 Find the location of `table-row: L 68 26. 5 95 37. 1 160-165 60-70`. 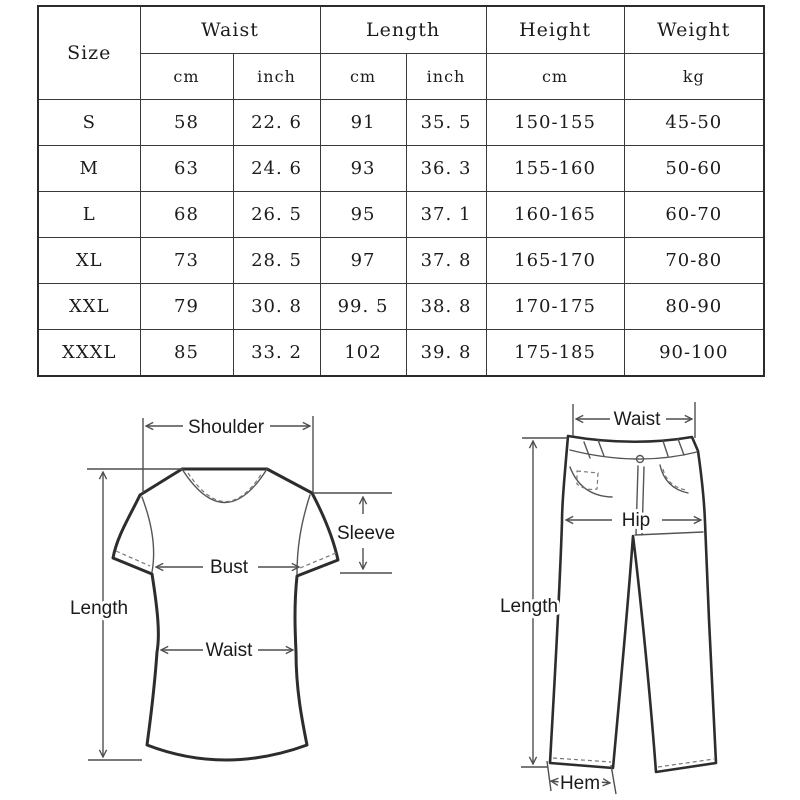

table-row: L 68 26. 5 95 37. 1 160-165 60-70 is located at coordinates (401, 214).